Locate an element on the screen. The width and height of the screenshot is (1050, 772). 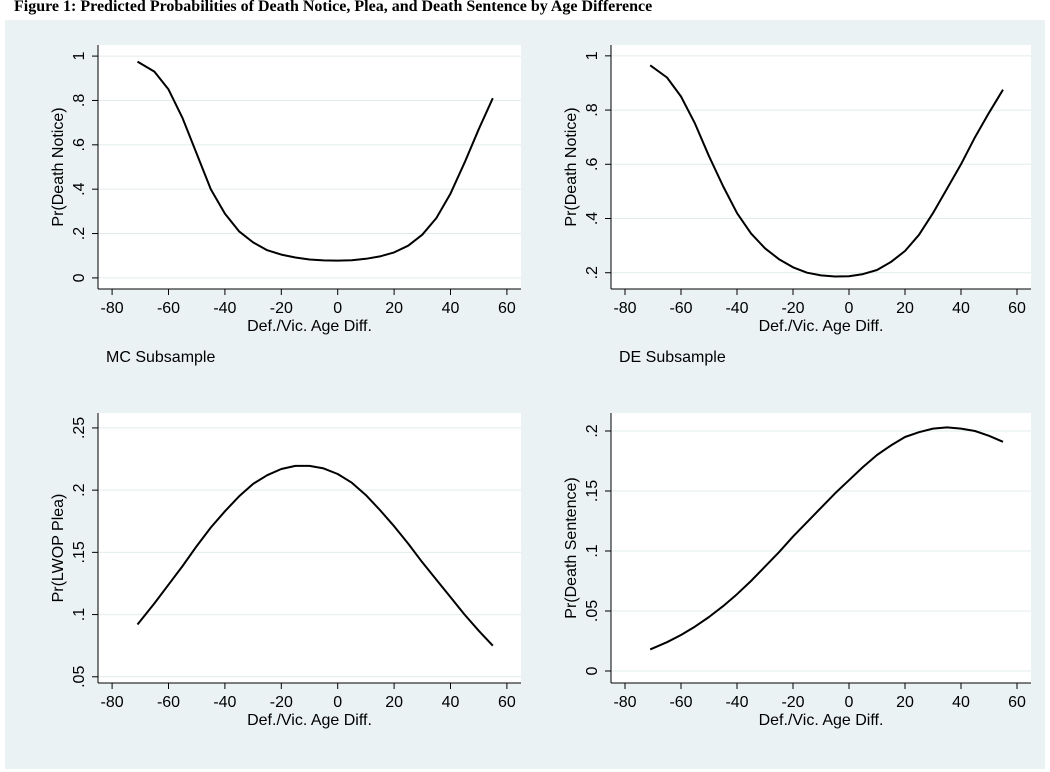
y-axis-title: Pr(Death Sentence) is located at coordinates (571, 547).